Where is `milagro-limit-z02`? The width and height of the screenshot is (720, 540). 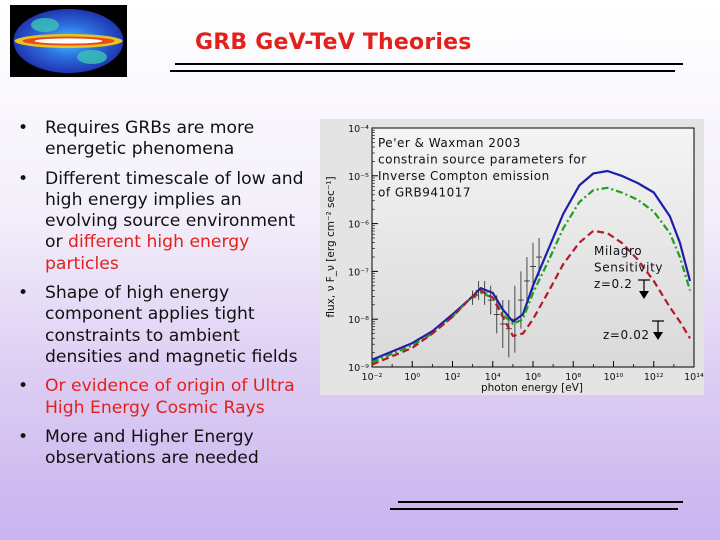 milagro-limit-z02 is located at coordinates (644, 289).